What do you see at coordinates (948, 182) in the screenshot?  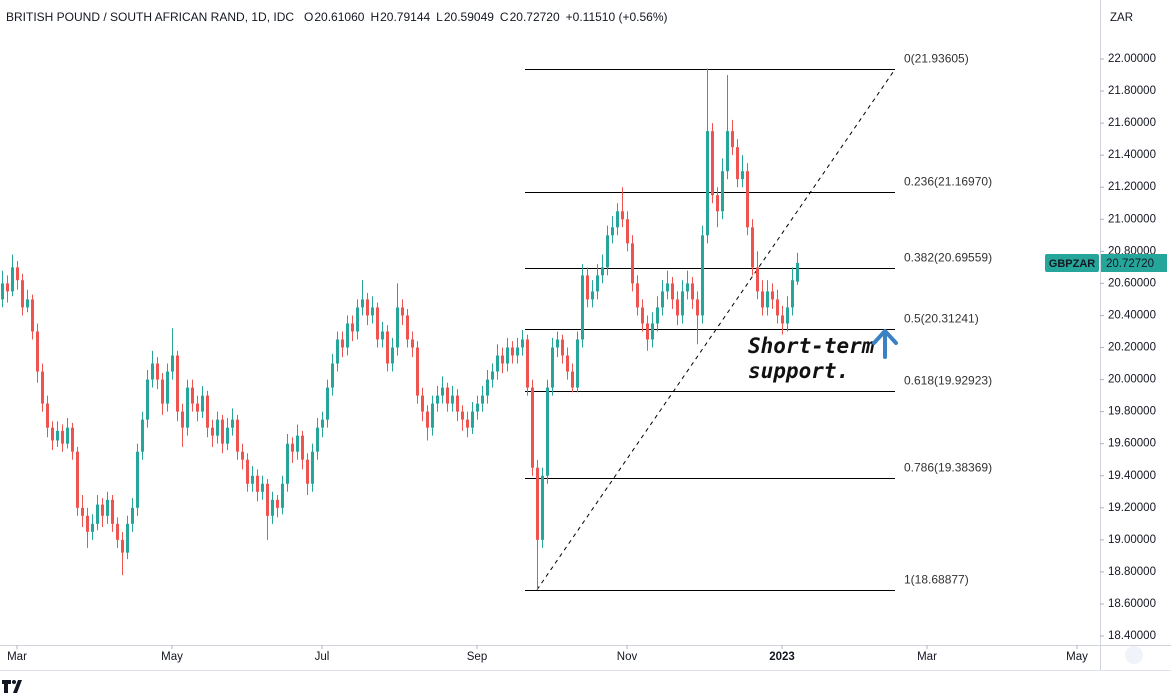 I see `fib-level-label: 0.236(21.16970)` at bounding box center [948, 182].